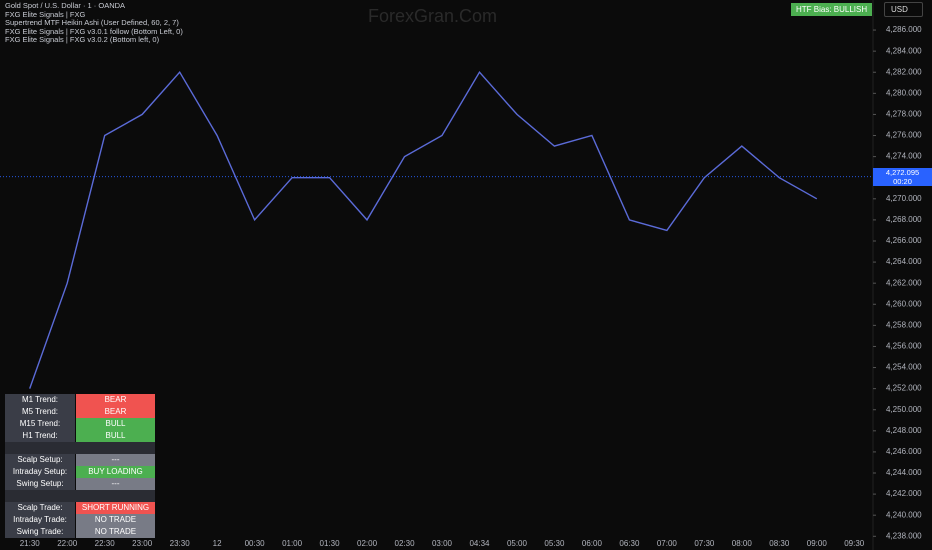 The height and width of the screenshot is (550, 932). What do you see at coordinates (405, 543) in the screenshot?
I see `x-tick-label: 02:30` at bounding box center [405, 543].